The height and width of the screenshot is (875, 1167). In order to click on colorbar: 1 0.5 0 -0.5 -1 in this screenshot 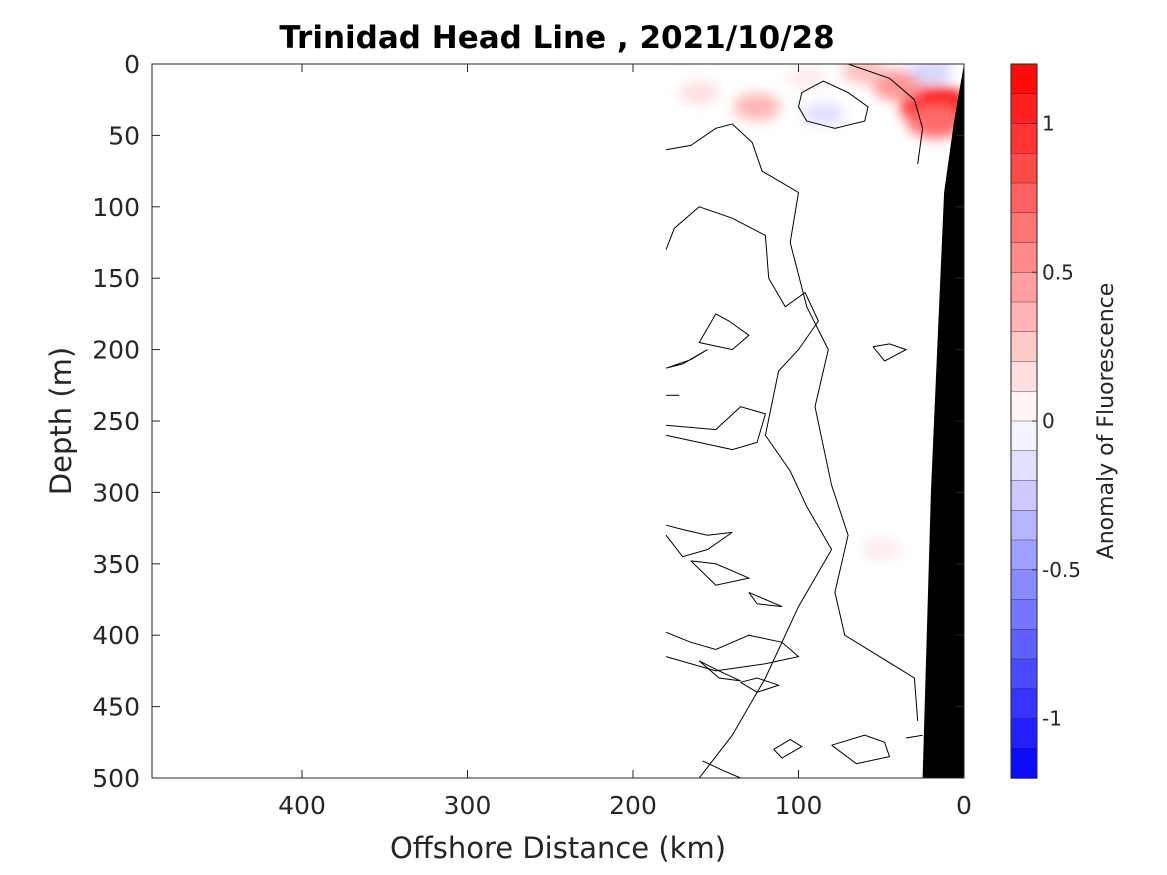, I will do `click(1045, 421)`.